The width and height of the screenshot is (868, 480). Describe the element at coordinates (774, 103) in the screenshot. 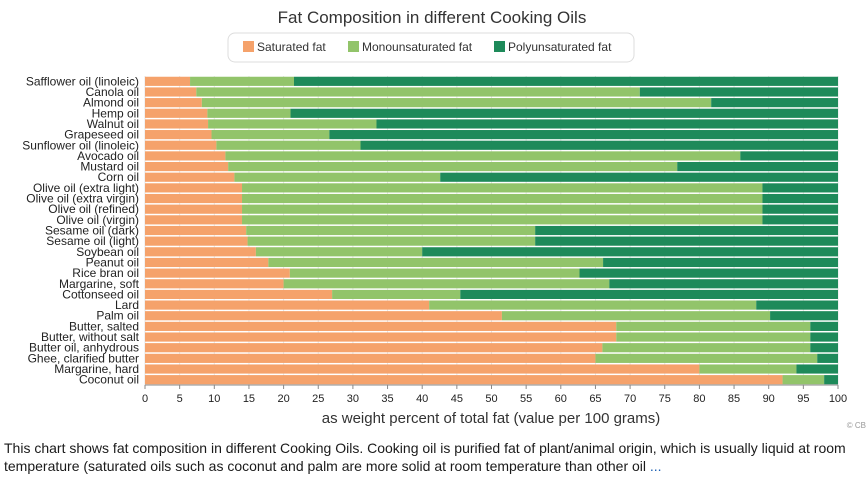

I see `bar-polyunsaturated-fat-almond-oil` at that location.